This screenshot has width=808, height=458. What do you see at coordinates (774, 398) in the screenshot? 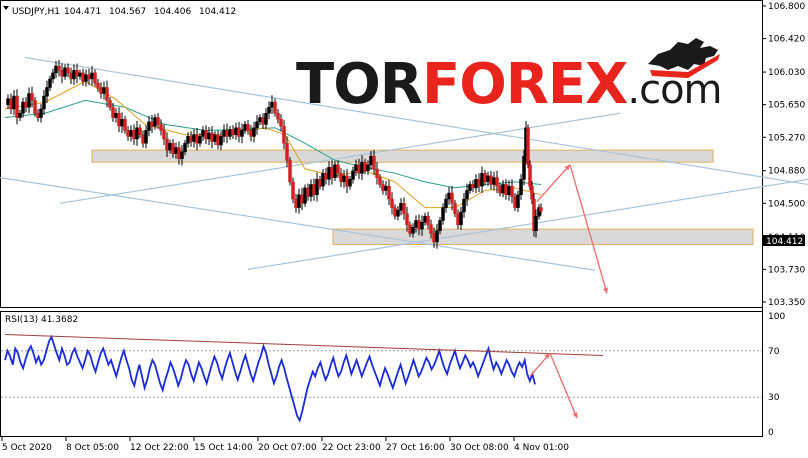
I see `rsi-tick-label: 30` at bounding box center [774, 398].